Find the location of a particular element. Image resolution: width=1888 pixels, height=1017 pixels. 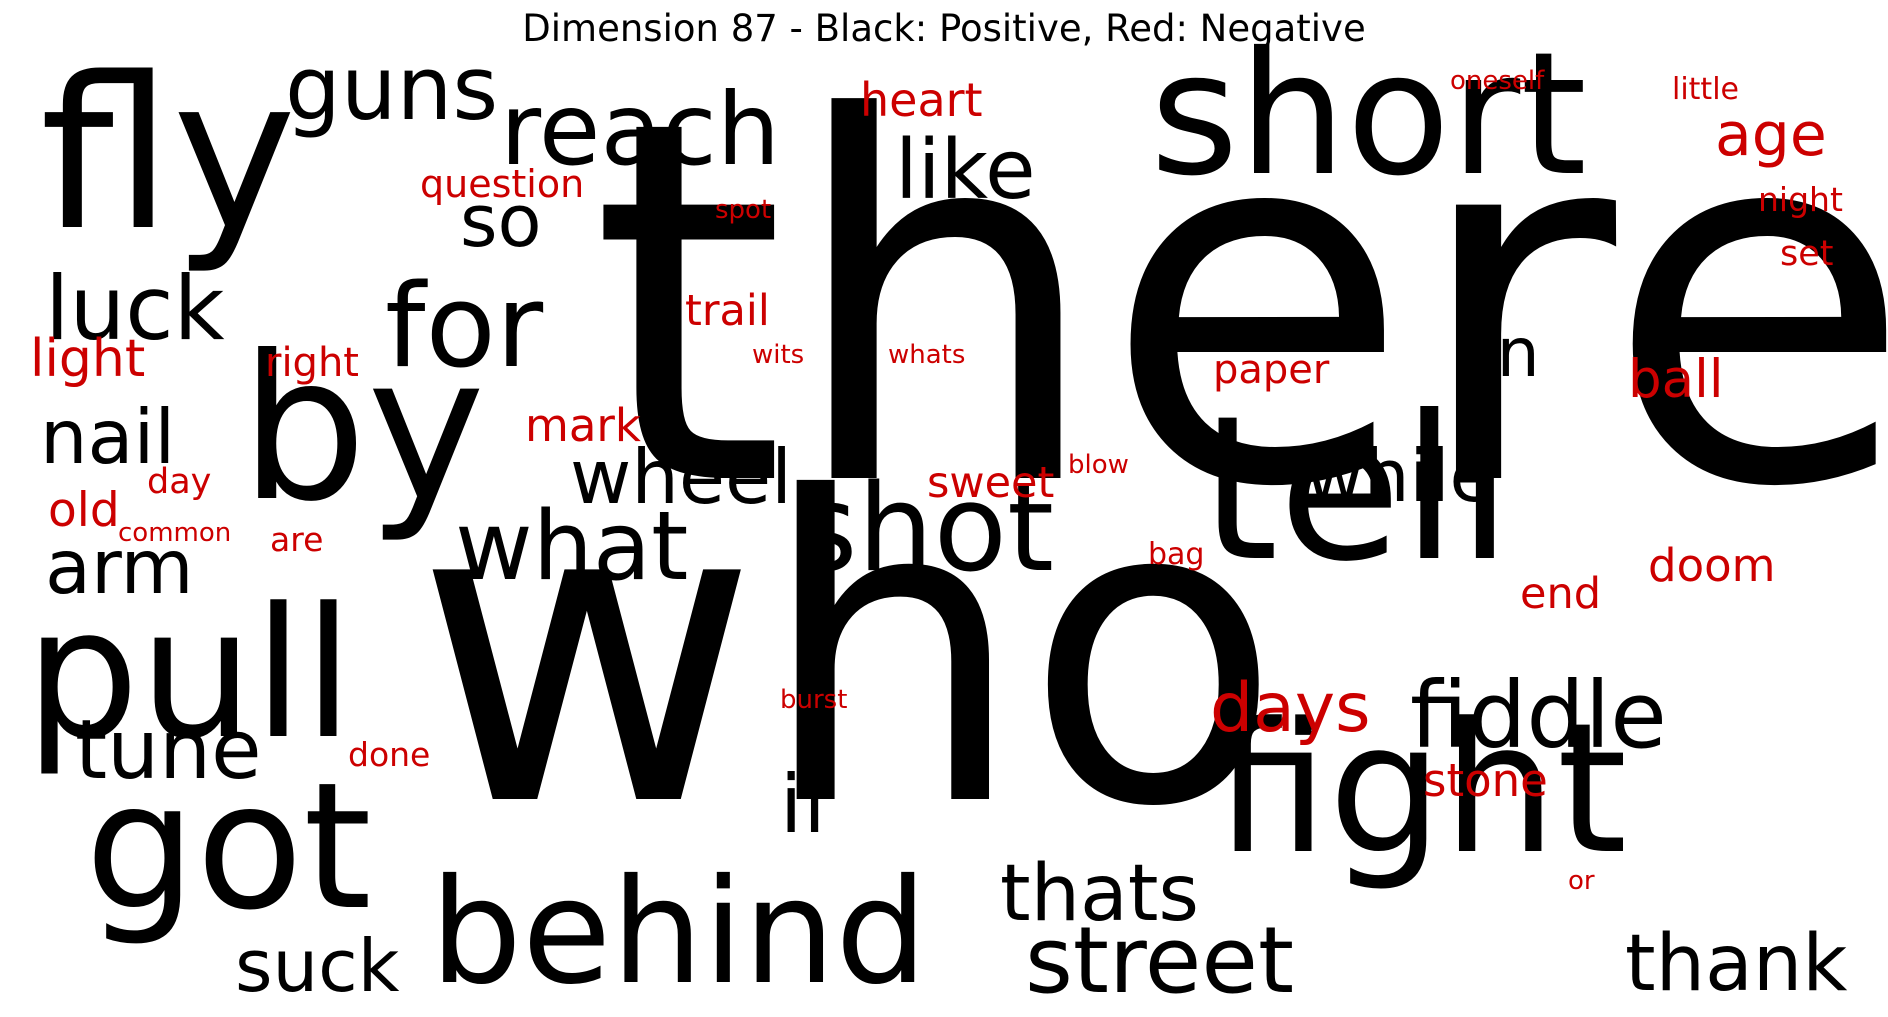

word-heart: heart is located at coordinates (921, 100).